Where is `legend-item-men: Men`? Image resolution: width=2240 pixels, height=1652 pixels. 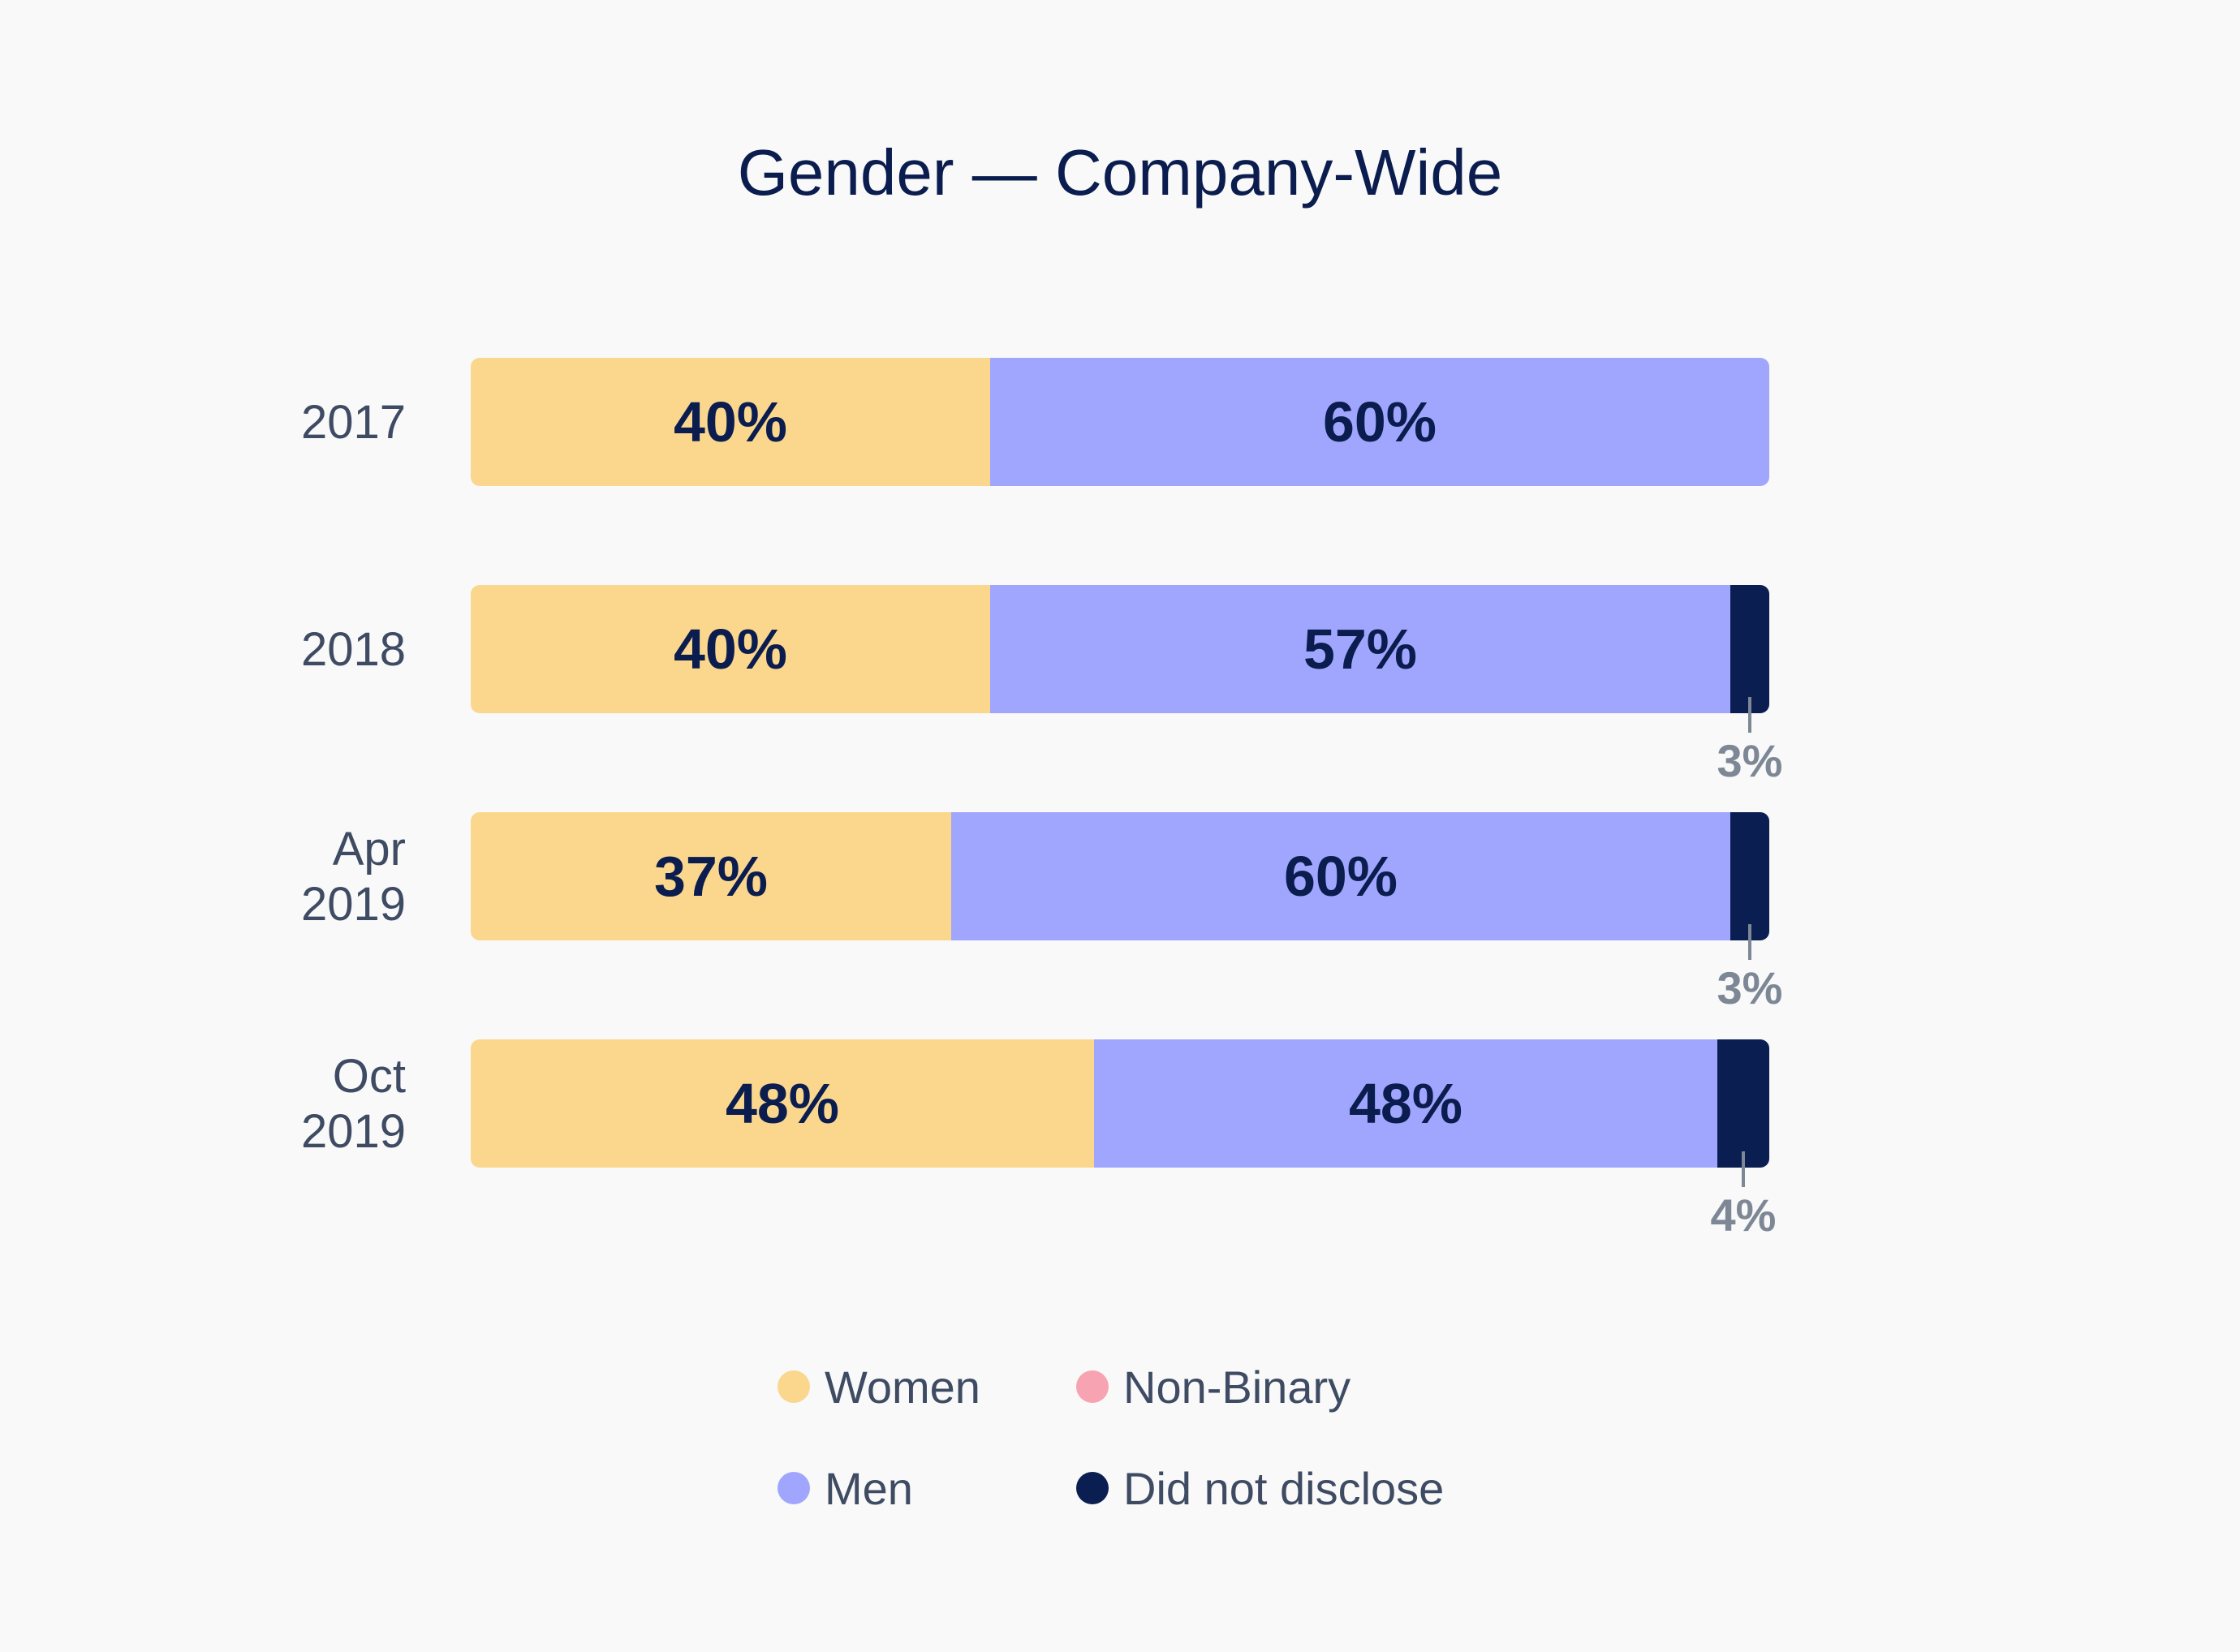 legend-item-men: Men is located at coordinates (846, 1488).